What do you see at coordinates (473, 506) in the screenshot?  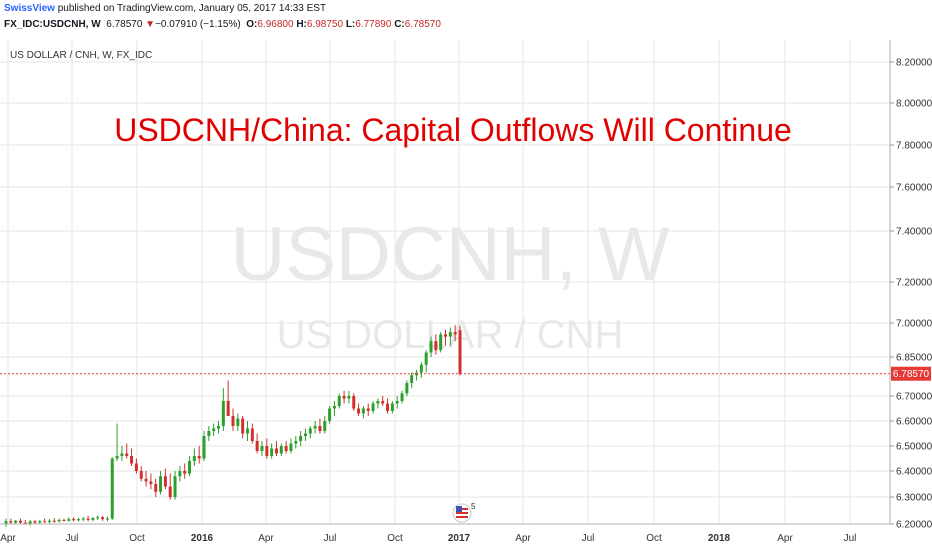 I see `event-count: 5` at bounding box center [473, 506].